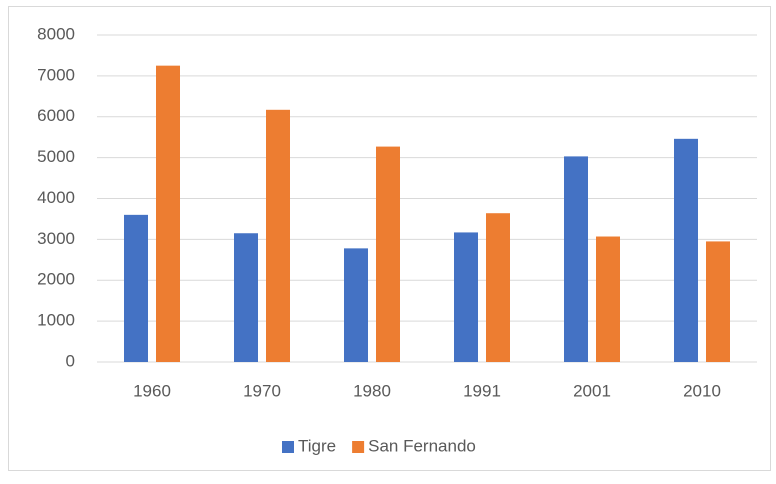  Describe the element at coordinates (372, 390) in the screenshot. I see `x-tick-label: 1980` at that location.